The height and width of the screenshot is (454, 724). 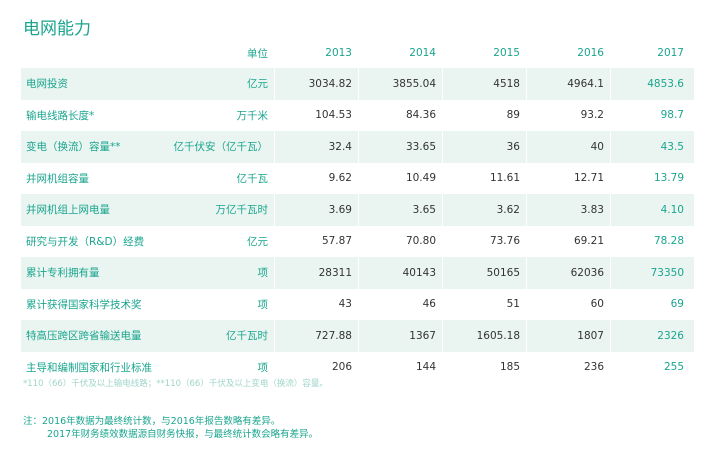 What do you see at coordinates (94, 273) in the screenshot?
I see `row-label: 累计专利拥有量` at bounding box center [94, 273].